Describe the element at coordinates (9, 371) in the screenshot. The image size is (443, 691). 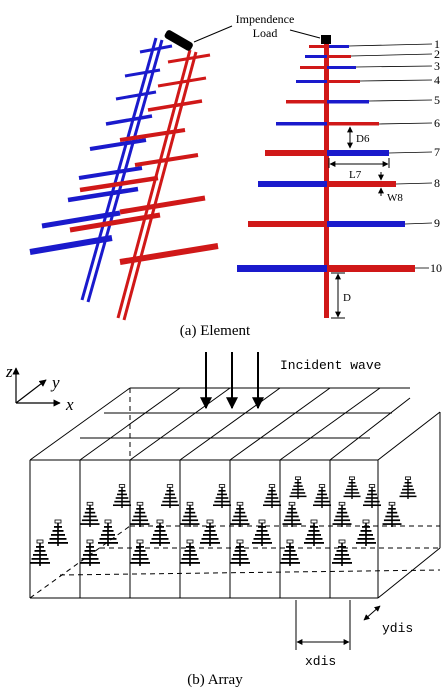
I see `axis-label-z: z` at that location.